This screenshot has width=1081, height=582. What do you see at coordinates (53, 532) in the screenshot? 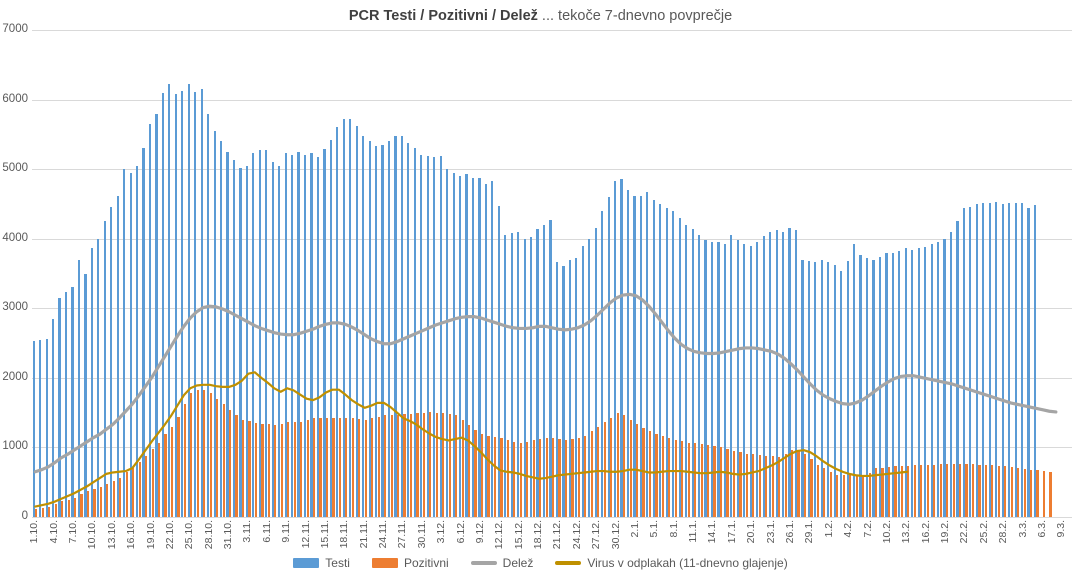
I see `x-axis-tick-label: 4.10.` at bounding box center [53, 532].